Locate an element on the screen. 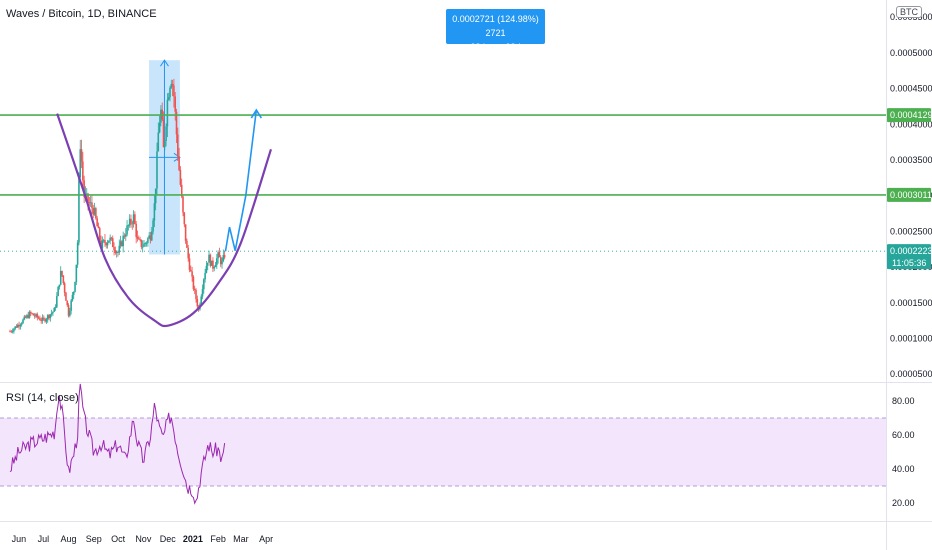 Image resolution: width=932 pixels, height=550 pixels. time-axis-tick: Aug is located at coordinates (69, 539).